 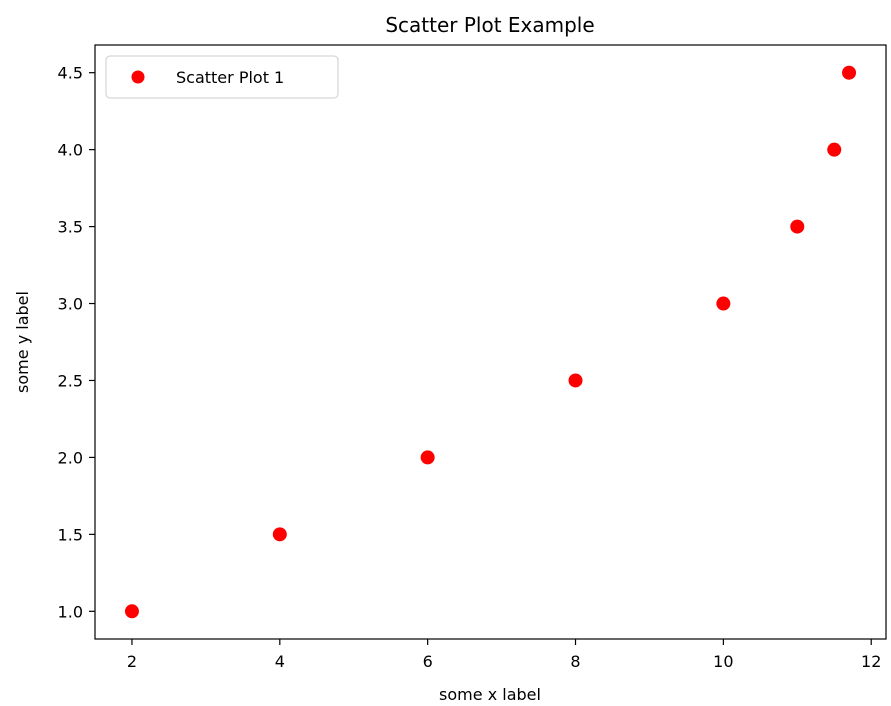 What do you see at coordinates (22, 342) in the screenshot?
I see `y-axis-label: some y label` at bounding box center [22, 342].